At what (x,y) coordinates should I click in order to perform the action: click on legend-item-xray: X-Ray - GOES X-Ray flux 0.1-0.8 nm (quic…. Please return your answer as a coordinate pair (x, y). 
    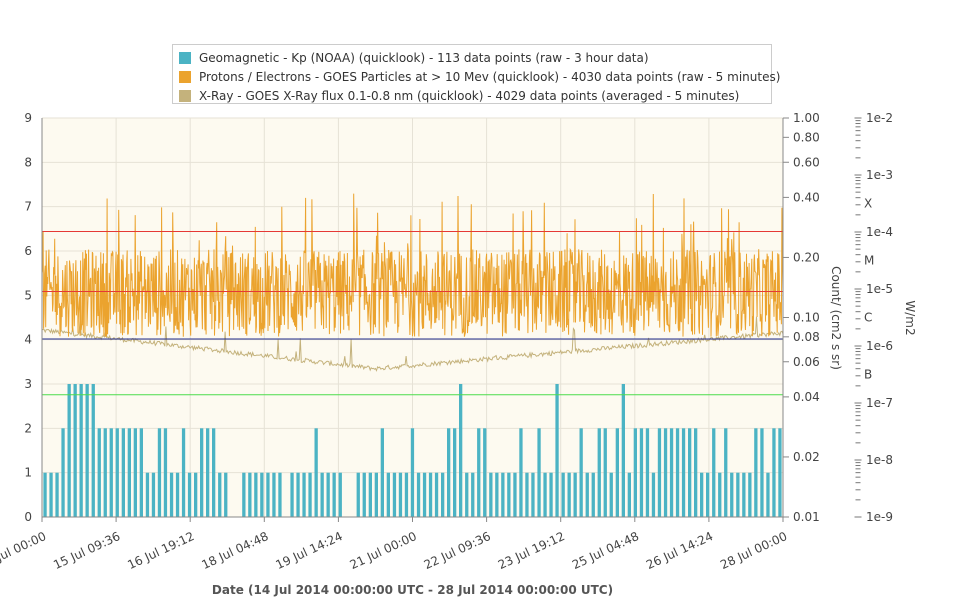
    Looking at the image, I should click on (475, 95).